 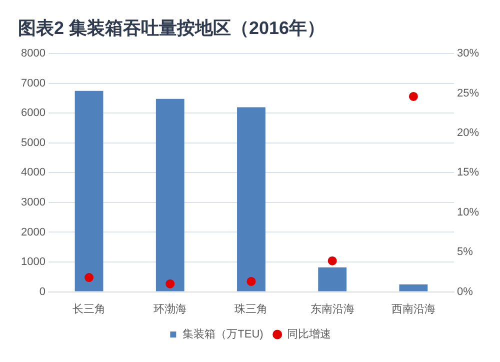 What do you see at coordinates (42, 292) in the screenshot?
I see `y-tick-label: 0` at bounding box center [42, 292].